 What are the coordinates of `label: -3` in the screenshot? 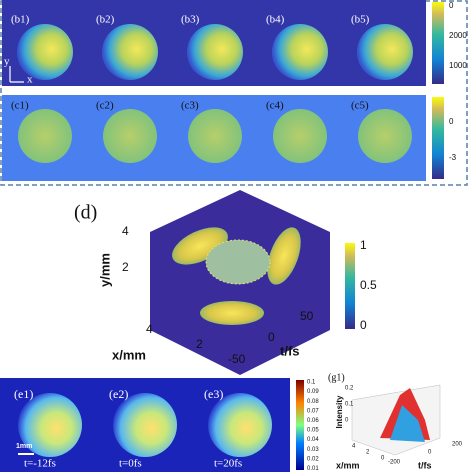 It's located at (453, 157).